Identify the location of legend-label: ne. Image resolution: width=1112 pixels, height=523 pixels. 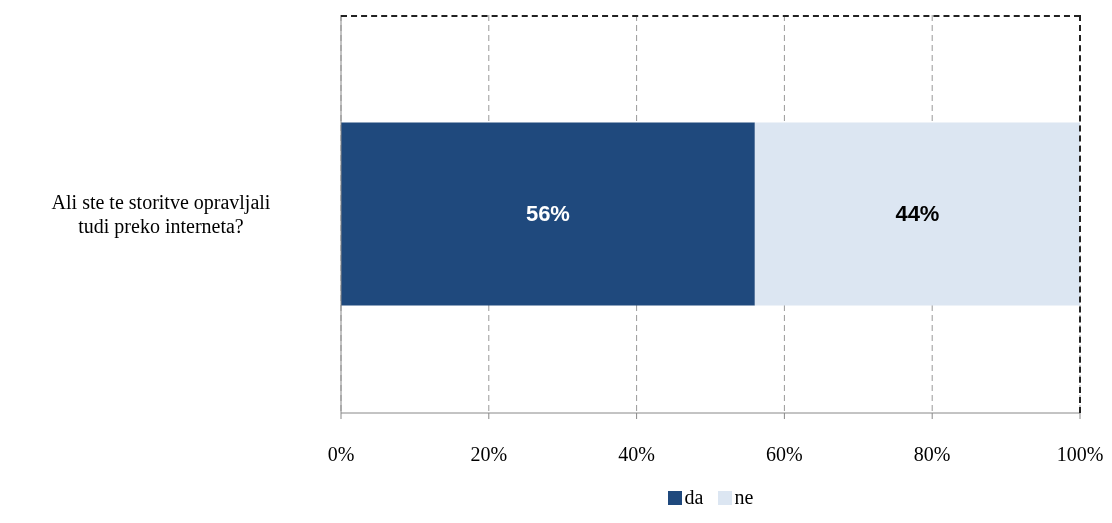
(743, 497).